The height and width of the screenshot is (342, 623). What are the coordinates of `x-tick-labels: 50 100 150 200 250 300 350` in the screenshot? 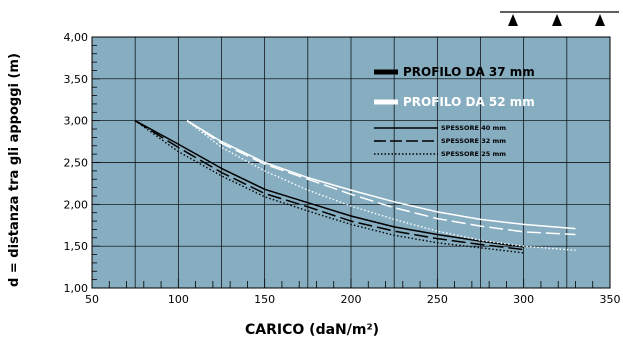 It's located at (353, 299).